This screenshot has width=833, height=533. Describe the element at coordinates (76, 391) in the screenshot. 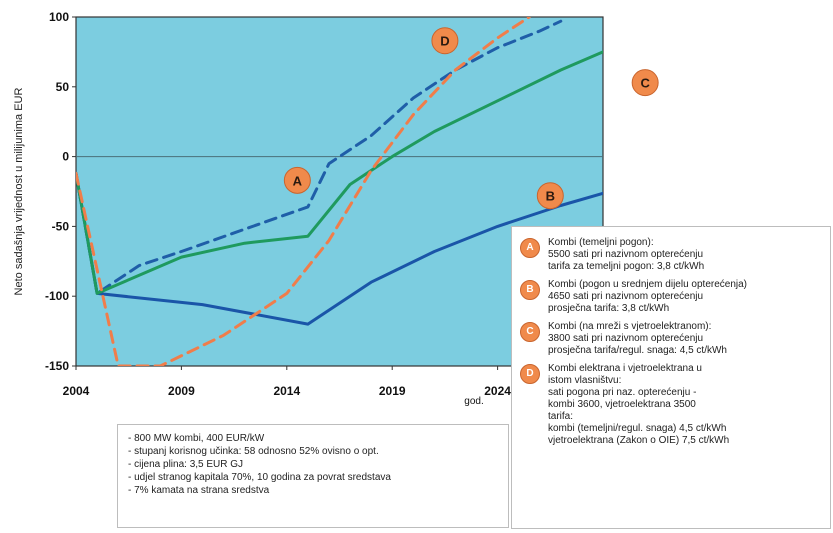

I see `x-tick-label: 2004` at that location.